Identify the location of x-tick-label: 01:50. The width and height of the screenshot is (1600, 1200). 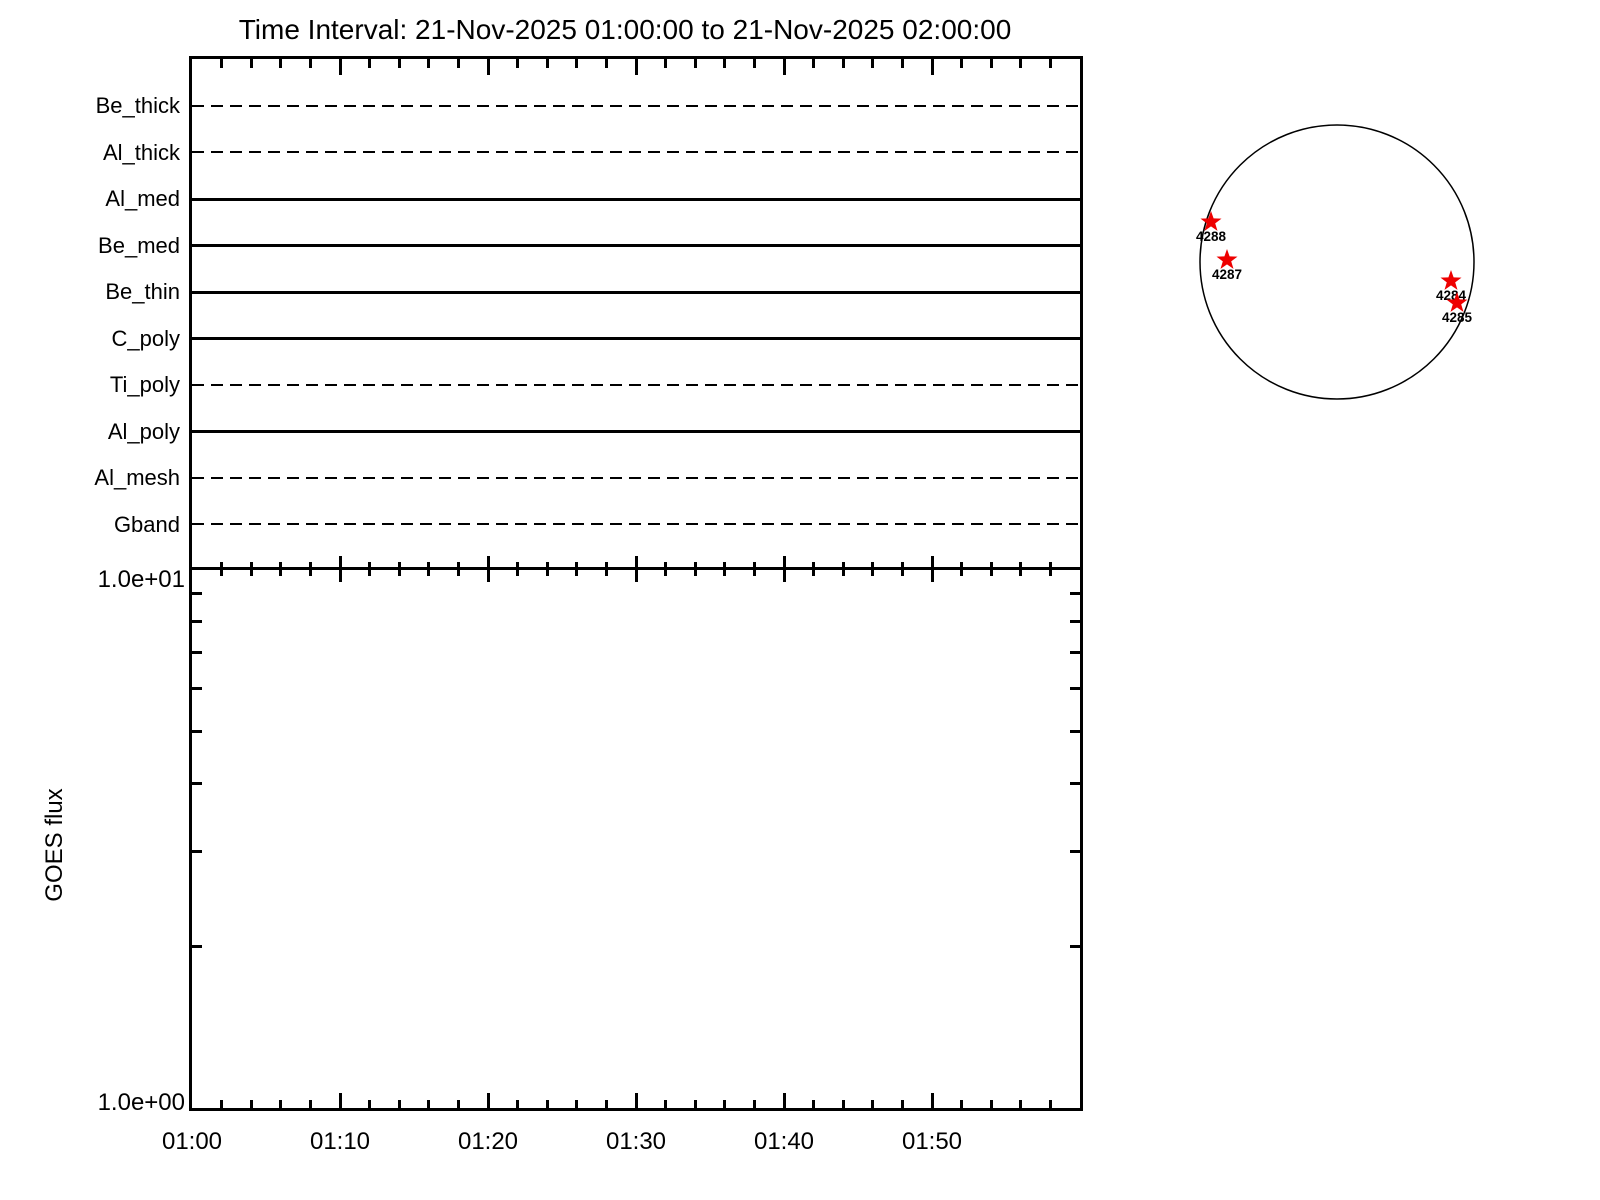
(932, 1141).